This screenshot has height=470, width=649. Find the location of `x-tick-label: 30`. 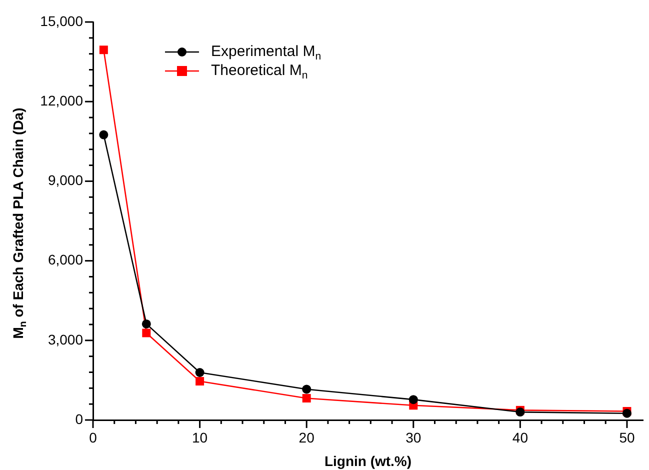

x-tick-label: 30 is located at coordinates (414, 437).